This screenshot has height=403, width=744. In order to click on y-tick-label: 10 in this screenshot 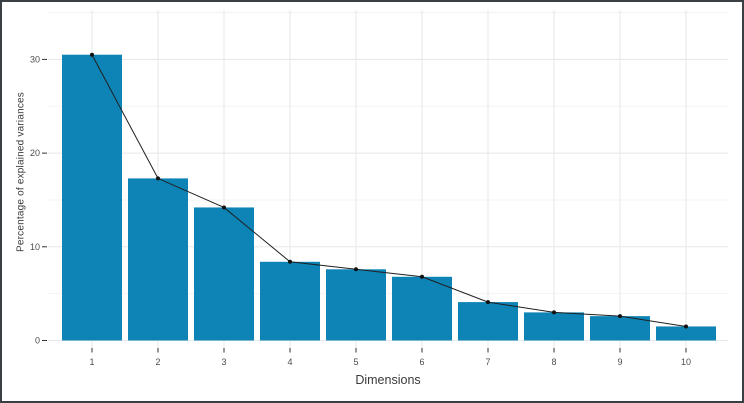, I will do `click(35, 247)`.